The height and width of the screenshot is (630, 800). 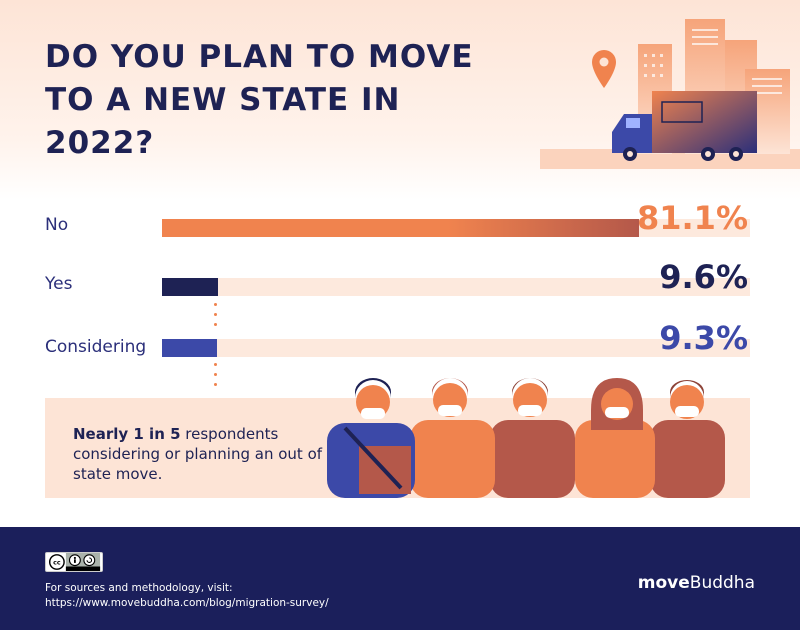 What do you see at coordinates (189, 348) in the screenshot?
I see `bar-considering` at bounding box center [189, 348].